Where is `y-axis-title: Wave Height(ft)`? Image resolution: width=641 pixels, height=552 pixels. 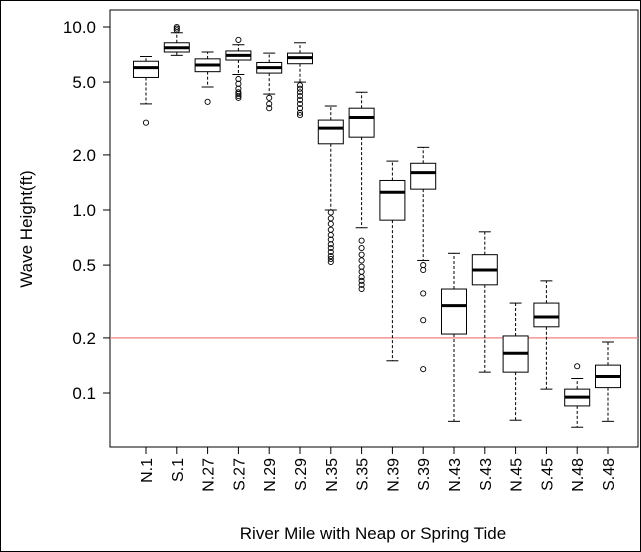
y-axis-title: Wave Height(ft) is located at coordinates (26, 228).